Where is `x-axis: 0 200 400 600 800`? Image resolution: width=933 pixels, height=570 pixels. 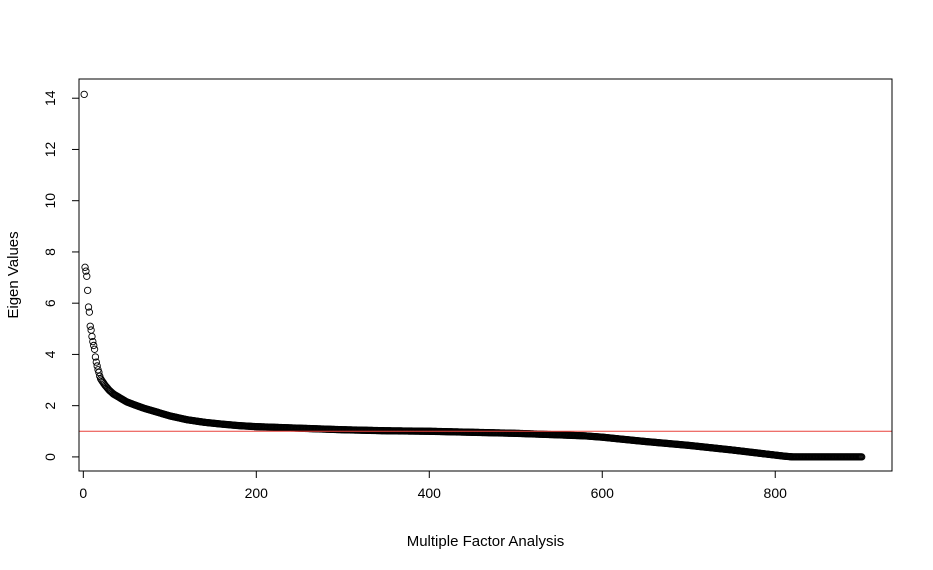 x-axis: 0 200 400 600 800 is located at coordinates (433, 485).